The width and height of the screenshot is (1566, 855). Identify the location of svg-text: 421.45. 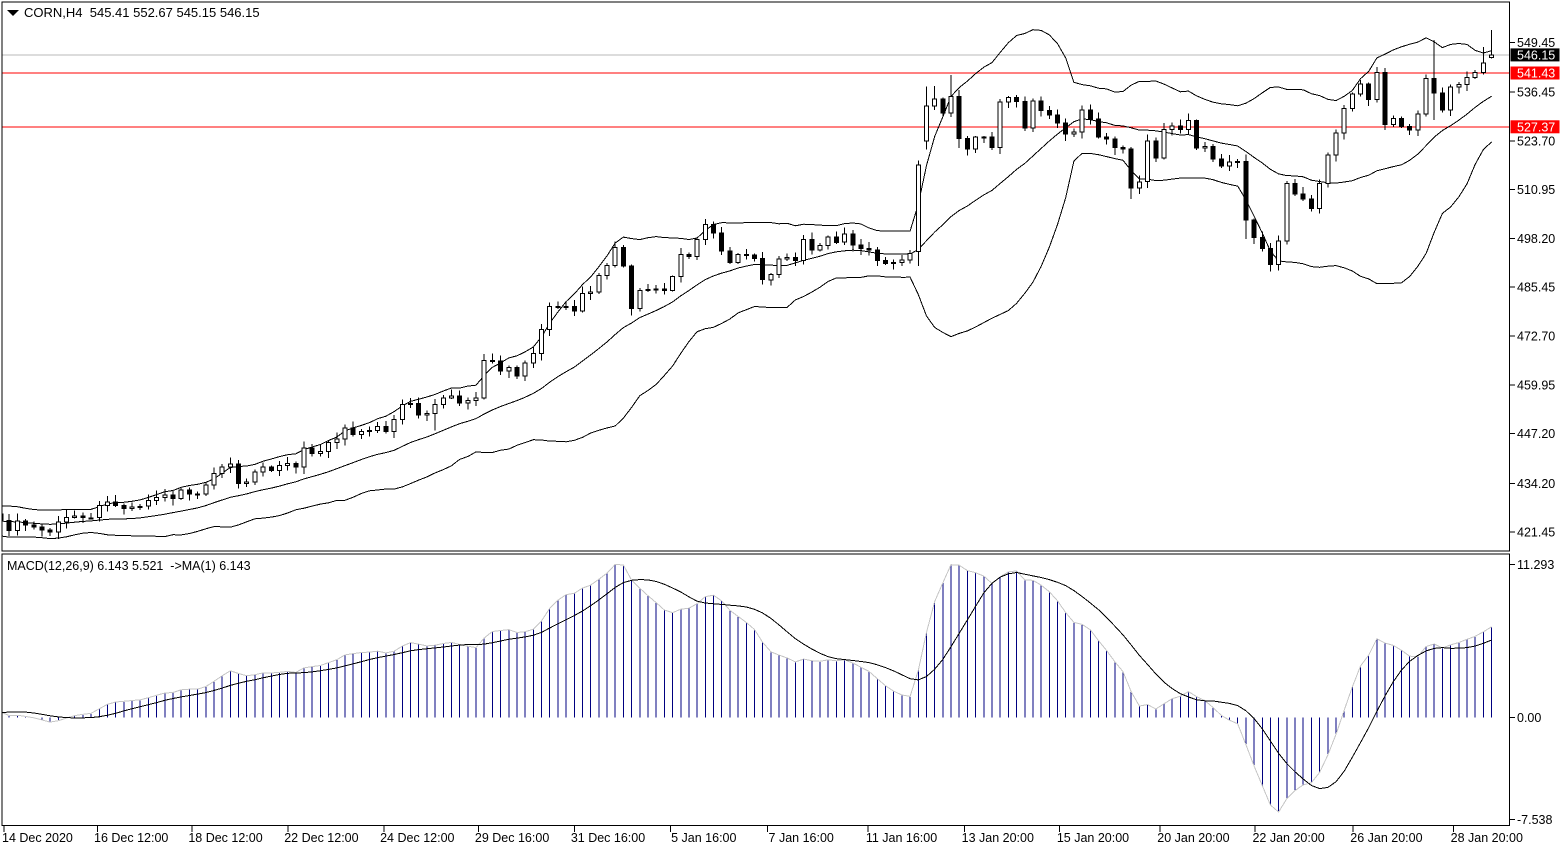
(1536, 533).